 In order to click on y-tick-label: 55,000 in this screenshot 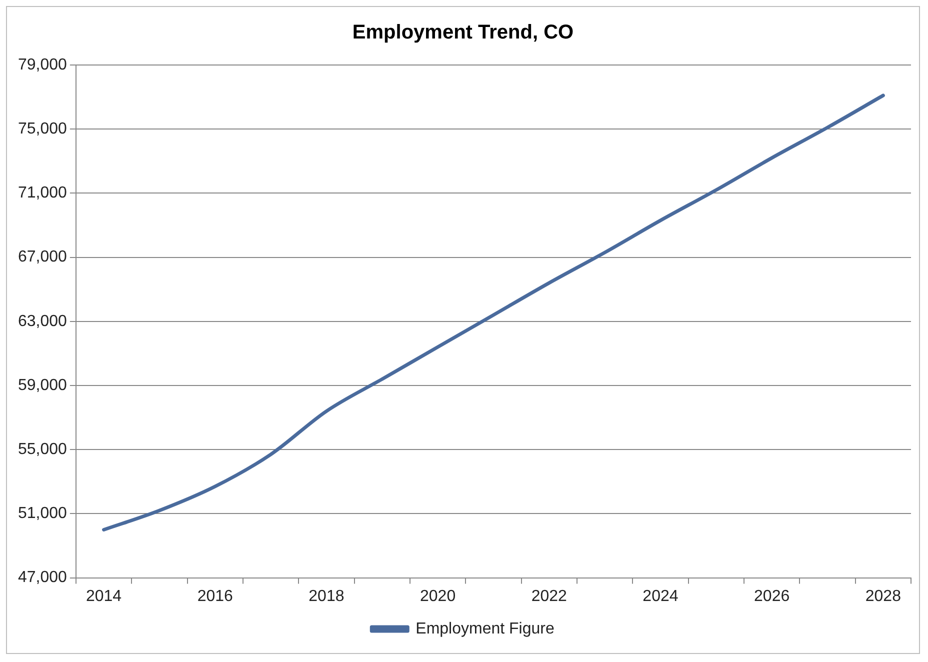, I will do `click(43, 449)`.